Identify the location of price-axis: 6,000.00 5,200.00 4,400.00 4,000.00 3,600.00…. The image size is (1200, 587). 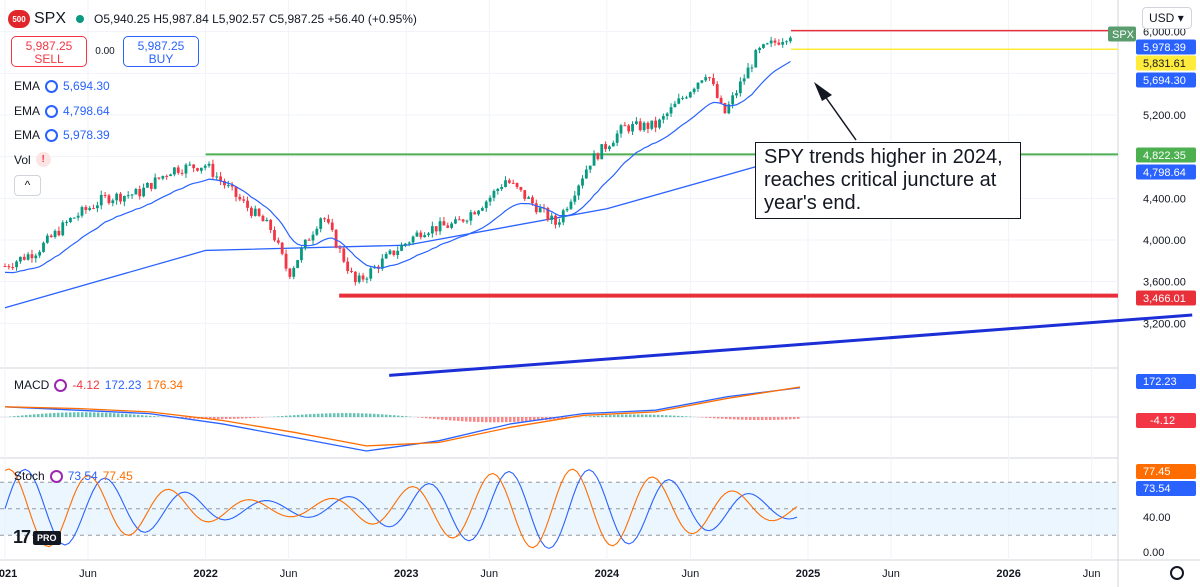
(1152, 293).